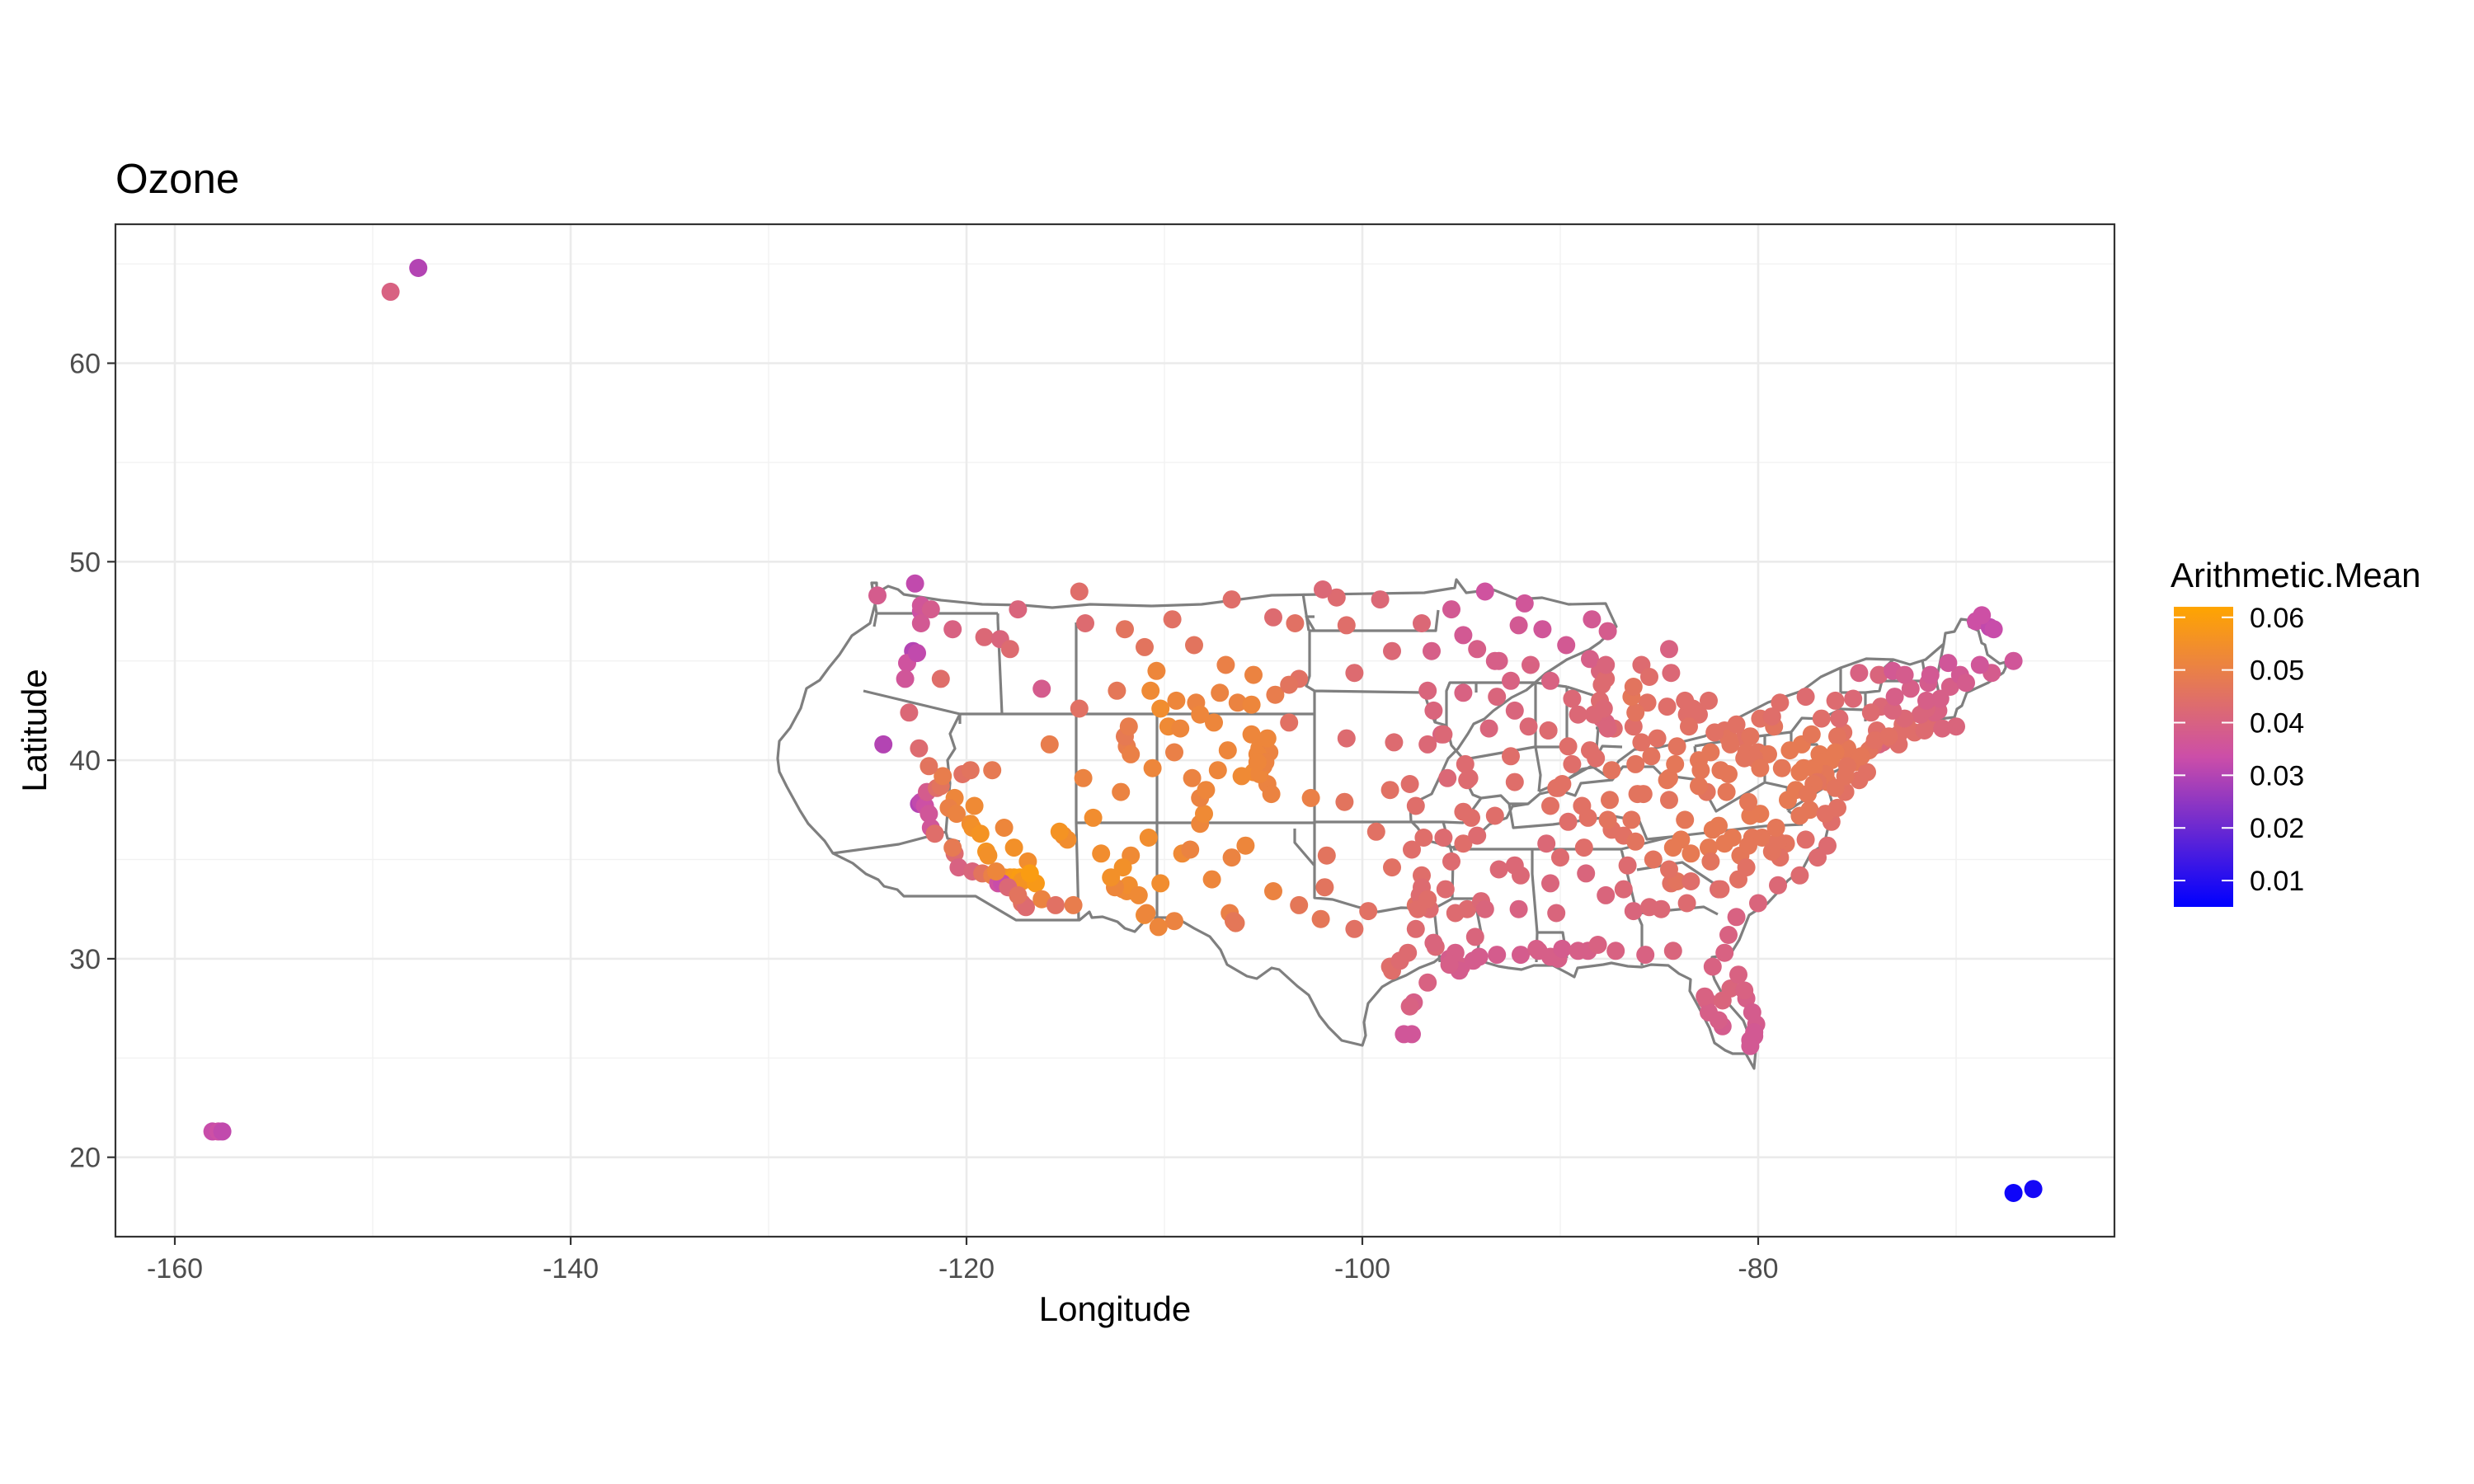  Describe the element at coordinates (1758, 1268) in the screenshot. I see `x-tick-label: -80` at that location.